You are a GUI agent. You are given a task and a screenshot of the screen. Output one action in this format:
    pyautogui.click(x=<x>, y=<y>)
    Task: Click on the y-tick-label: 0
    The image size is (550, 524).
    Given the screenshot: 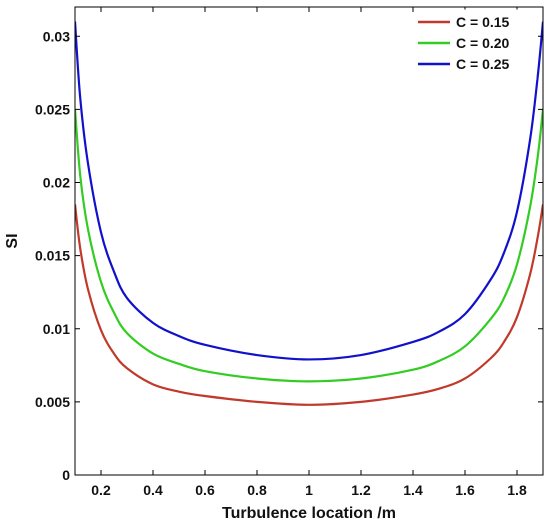 What is the action you would take?
    pyautogui.click(x=66, y=475)
    